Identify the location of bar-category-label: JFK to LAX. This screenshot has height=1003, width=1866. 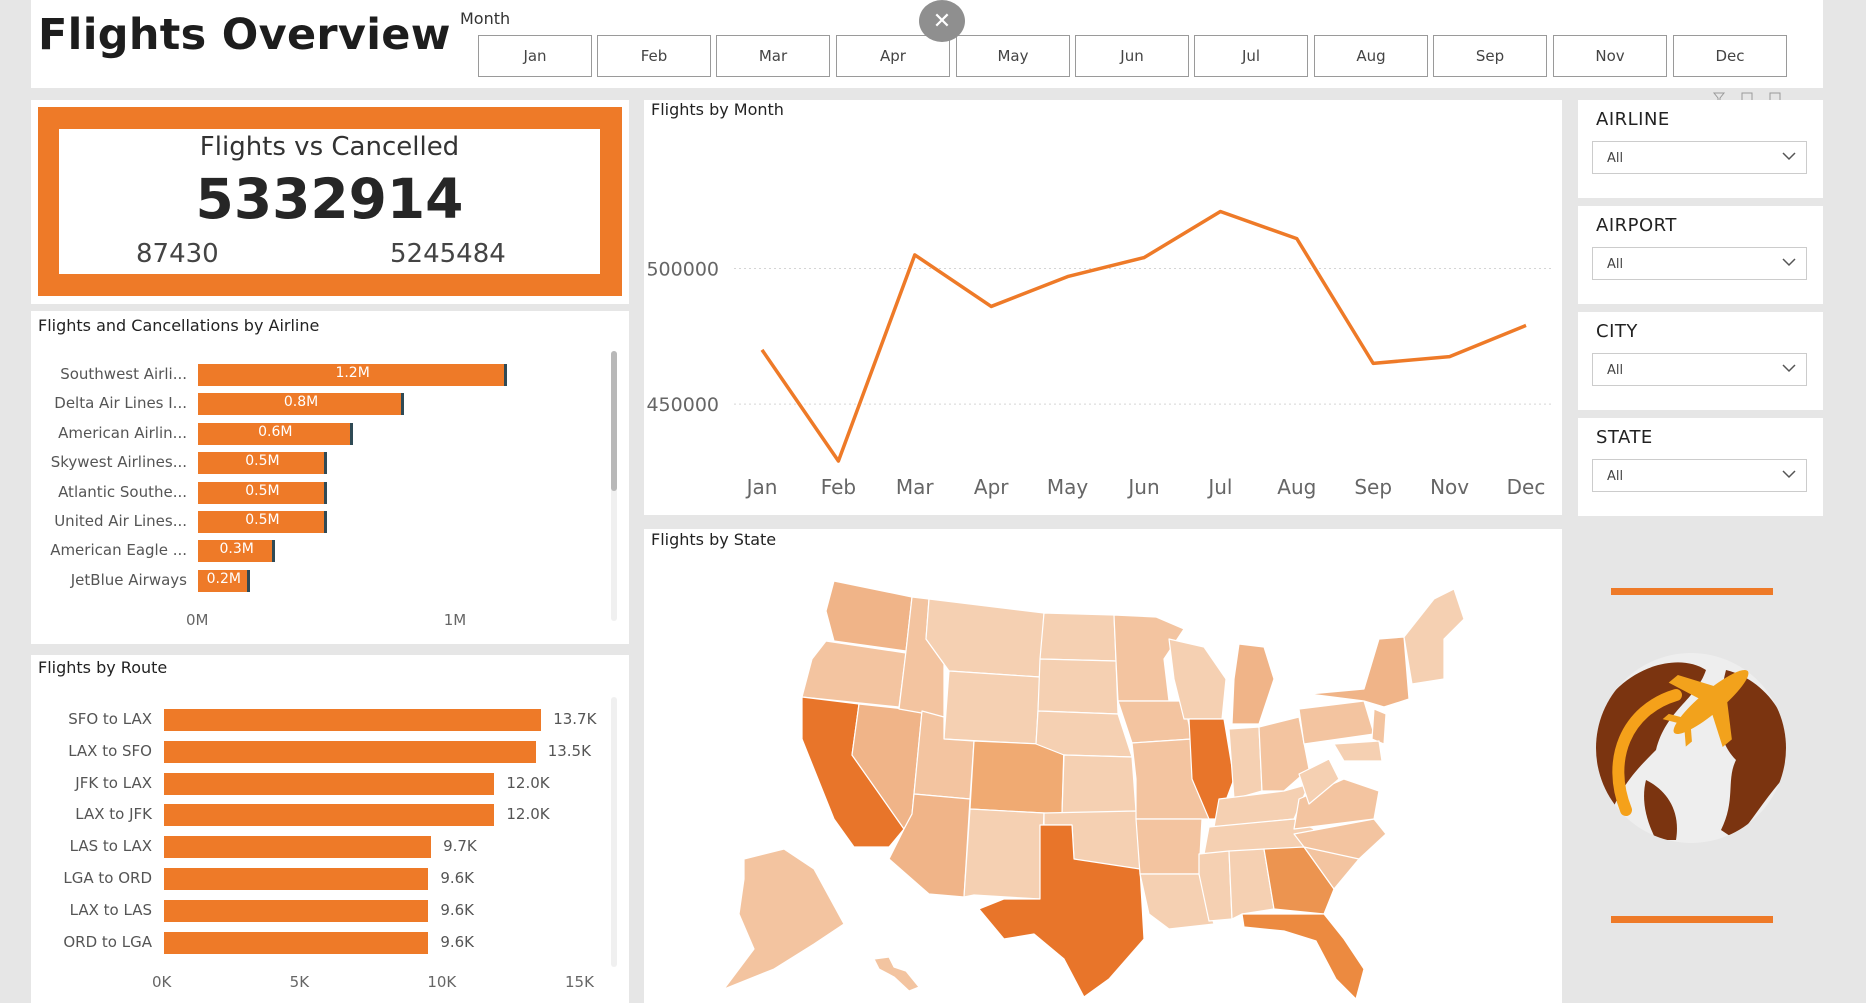
(113, 782).